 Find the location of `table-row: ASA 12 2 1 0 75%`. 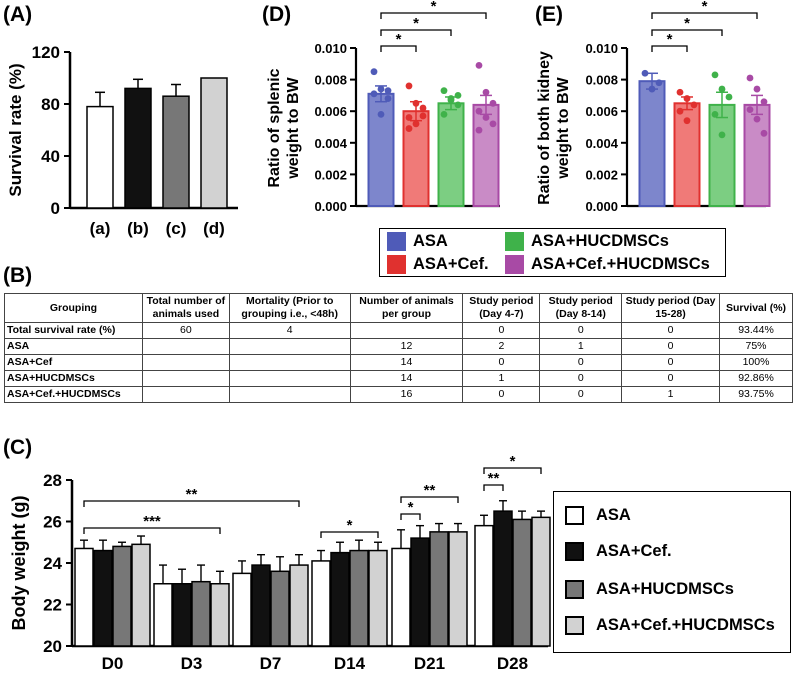

table-row: ASA 12 2 1 0 75% is located at coordinates (398, 346).